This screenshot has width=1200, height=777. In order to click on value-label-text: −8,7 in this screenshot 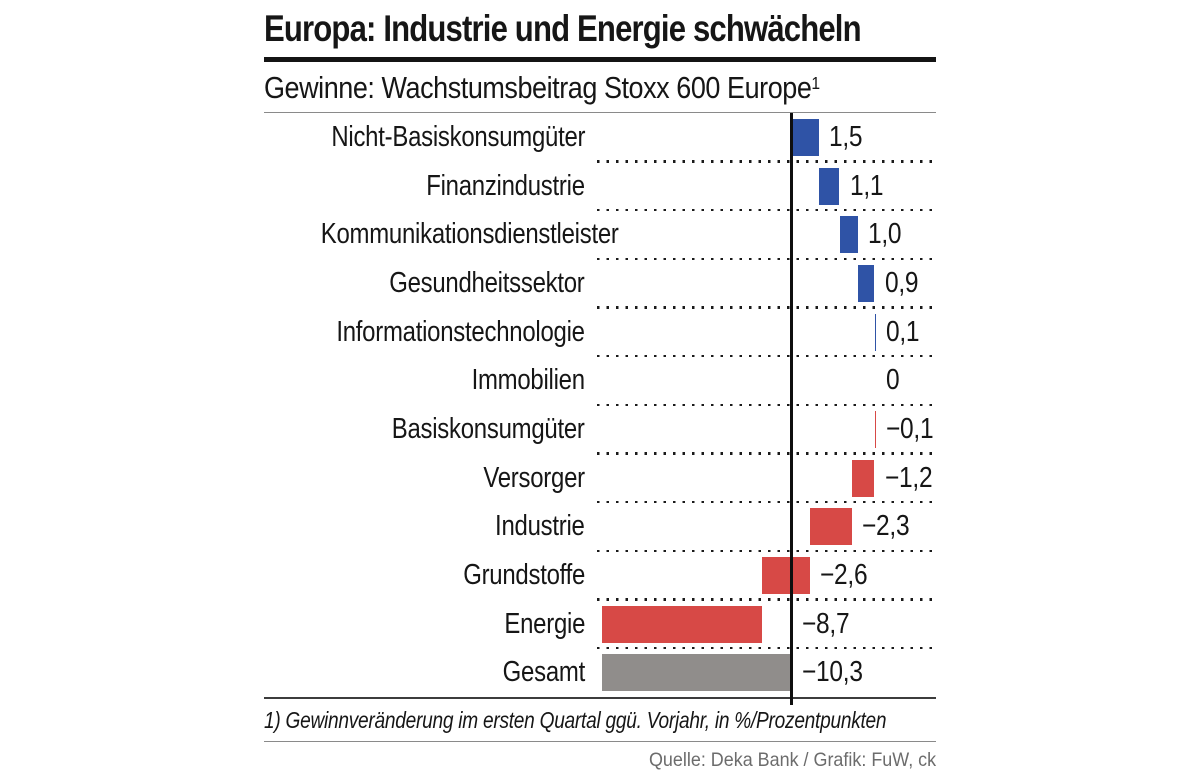, I will do `click(825, 623)`.